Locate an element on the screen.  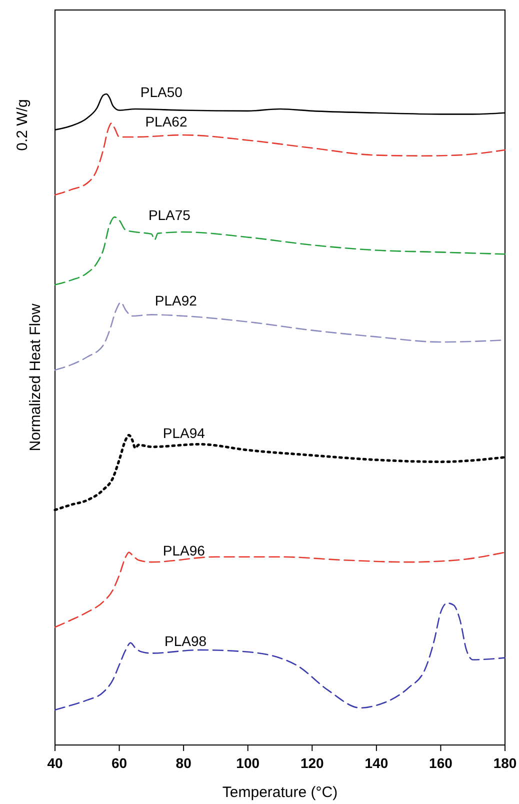
series-label: PLA62 is located at coordinates (166, 121).